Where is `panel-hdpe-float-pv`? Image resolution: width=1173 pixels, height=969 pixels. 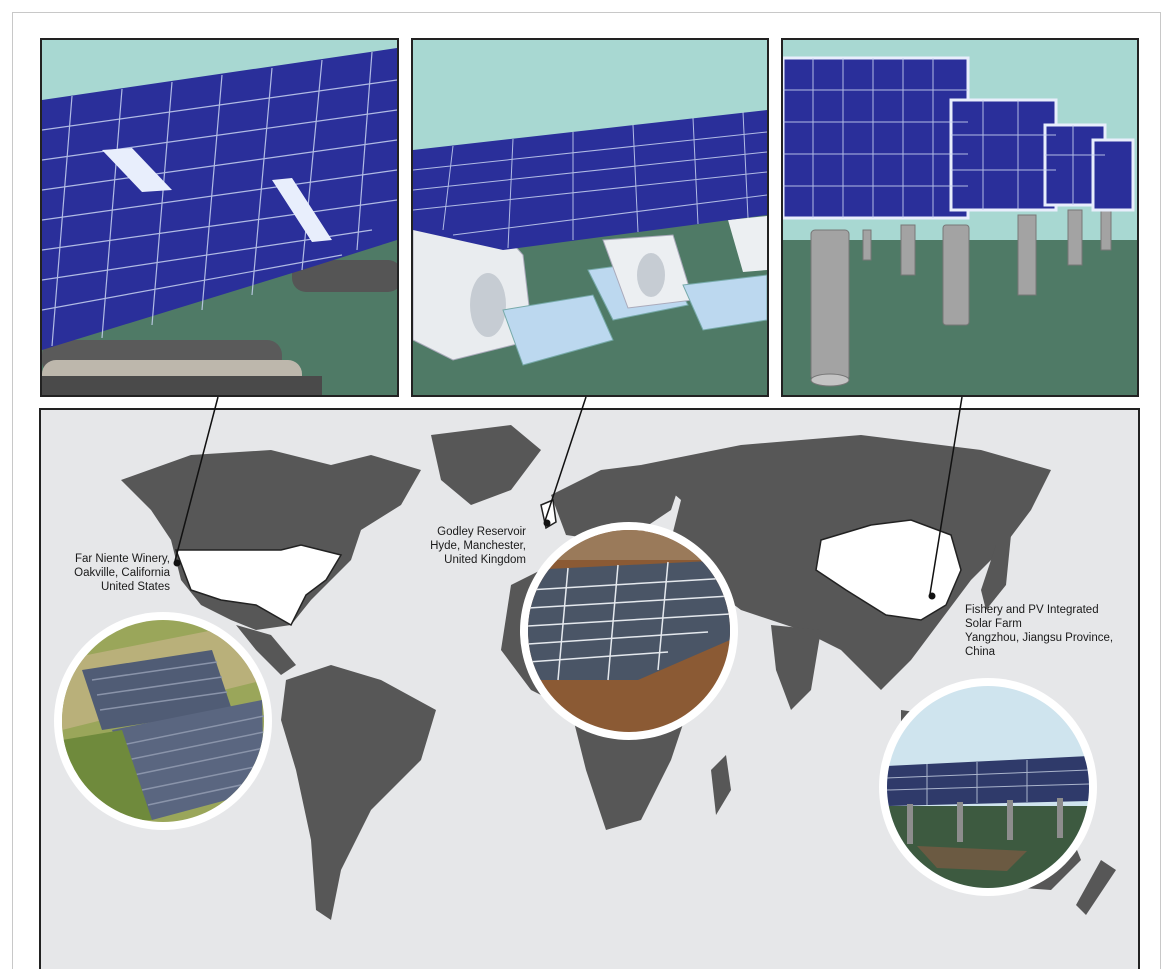
panel-hdpe-float-pv is located at coordinates (590, 217).